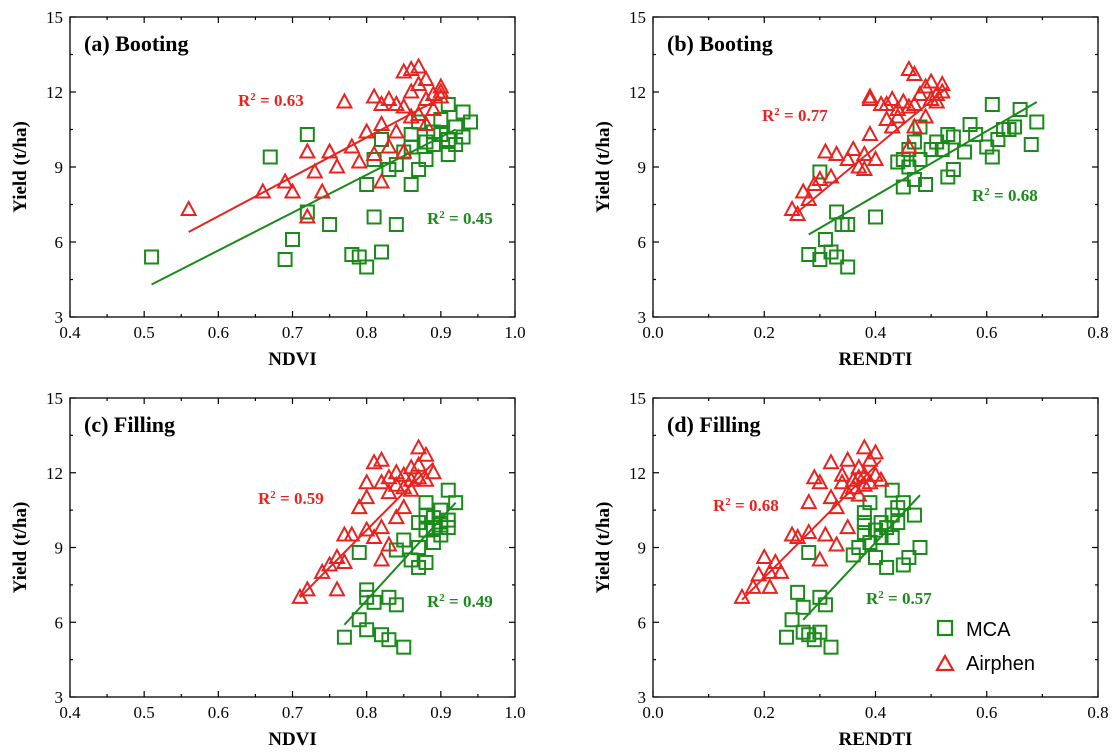  Describe the element at coordinates (795, 115) in the screenshot. I see `r2-label-airphen: R2 = 0.77` at that location.